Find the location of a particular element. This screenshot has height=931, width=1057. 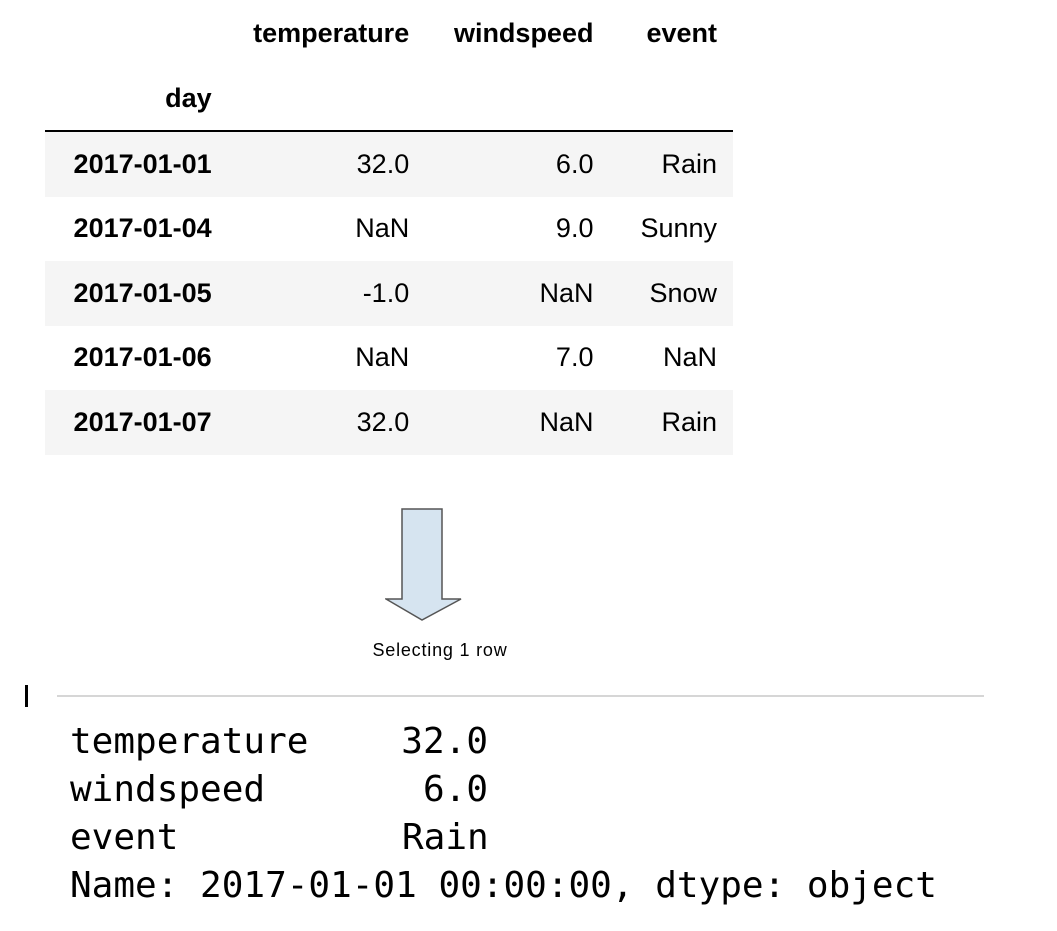

table-row: 2017-01-01 32.0 6.0 Rain is located at coordinates (389, 164).